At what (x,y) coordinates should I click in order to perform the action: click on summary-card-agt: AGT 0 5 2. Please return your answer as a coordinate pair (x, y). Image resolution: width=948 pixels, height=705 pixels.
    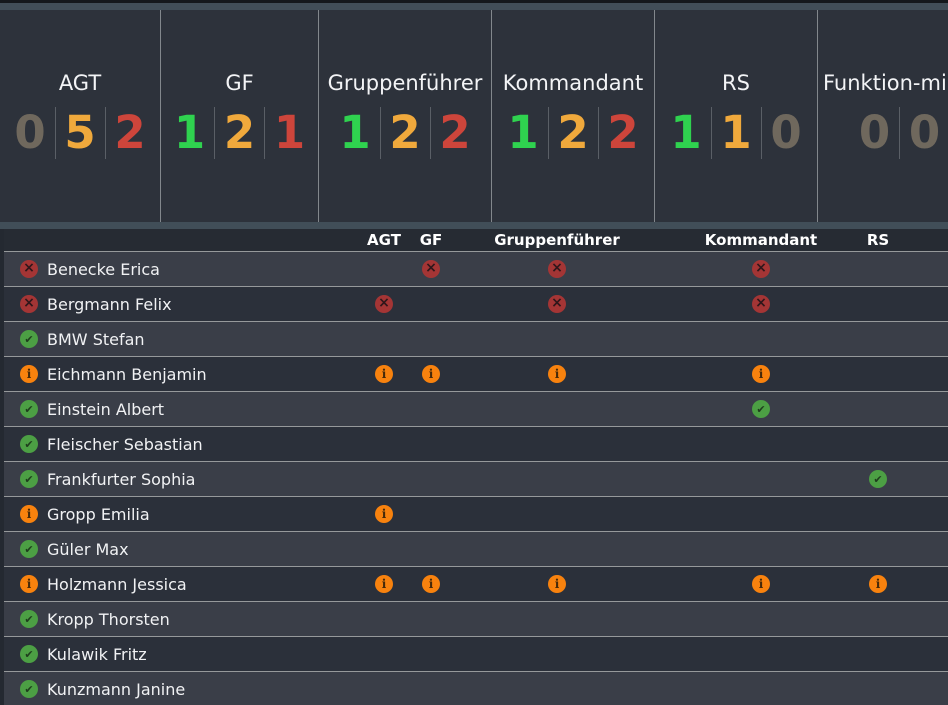
    Looking at the image, I should click on (80, 116).